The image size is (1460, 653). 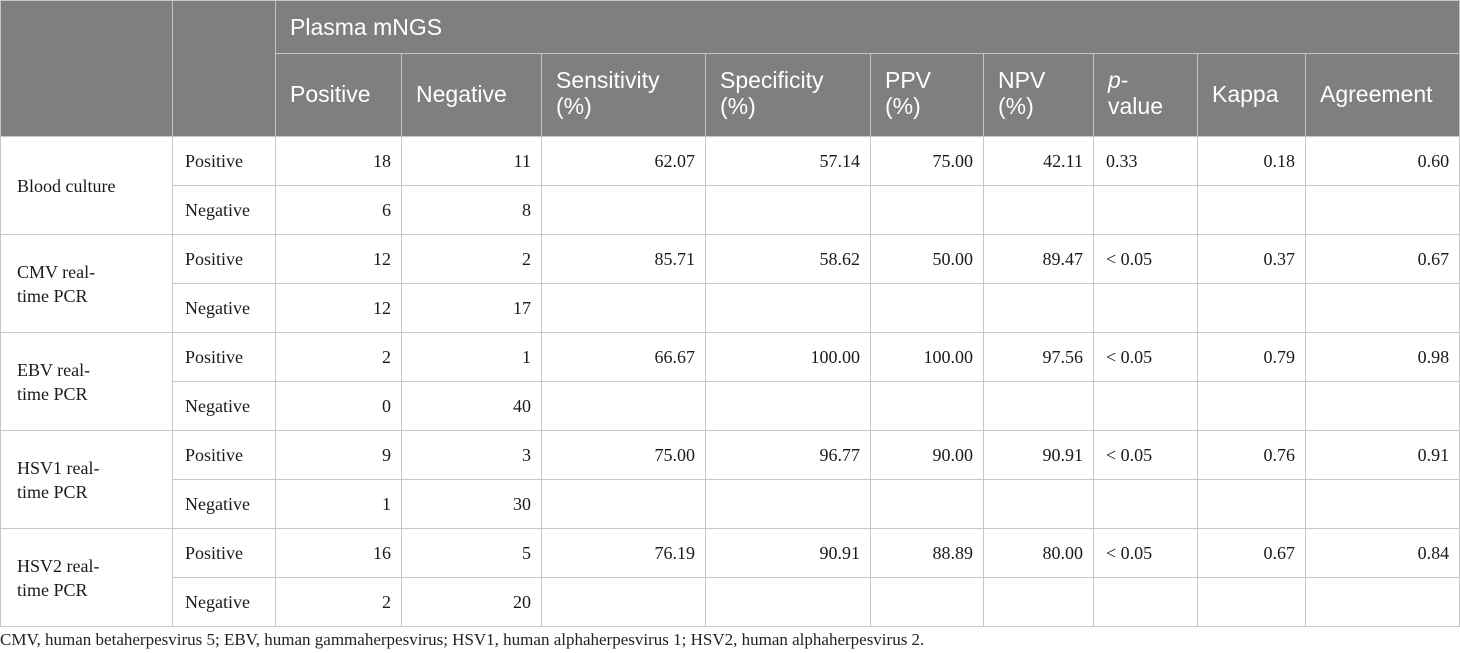 What do you see at coordinates (338, 95) in the screenshot?
I see `col-positive-header: Positive` at bounding box center [338, 95].